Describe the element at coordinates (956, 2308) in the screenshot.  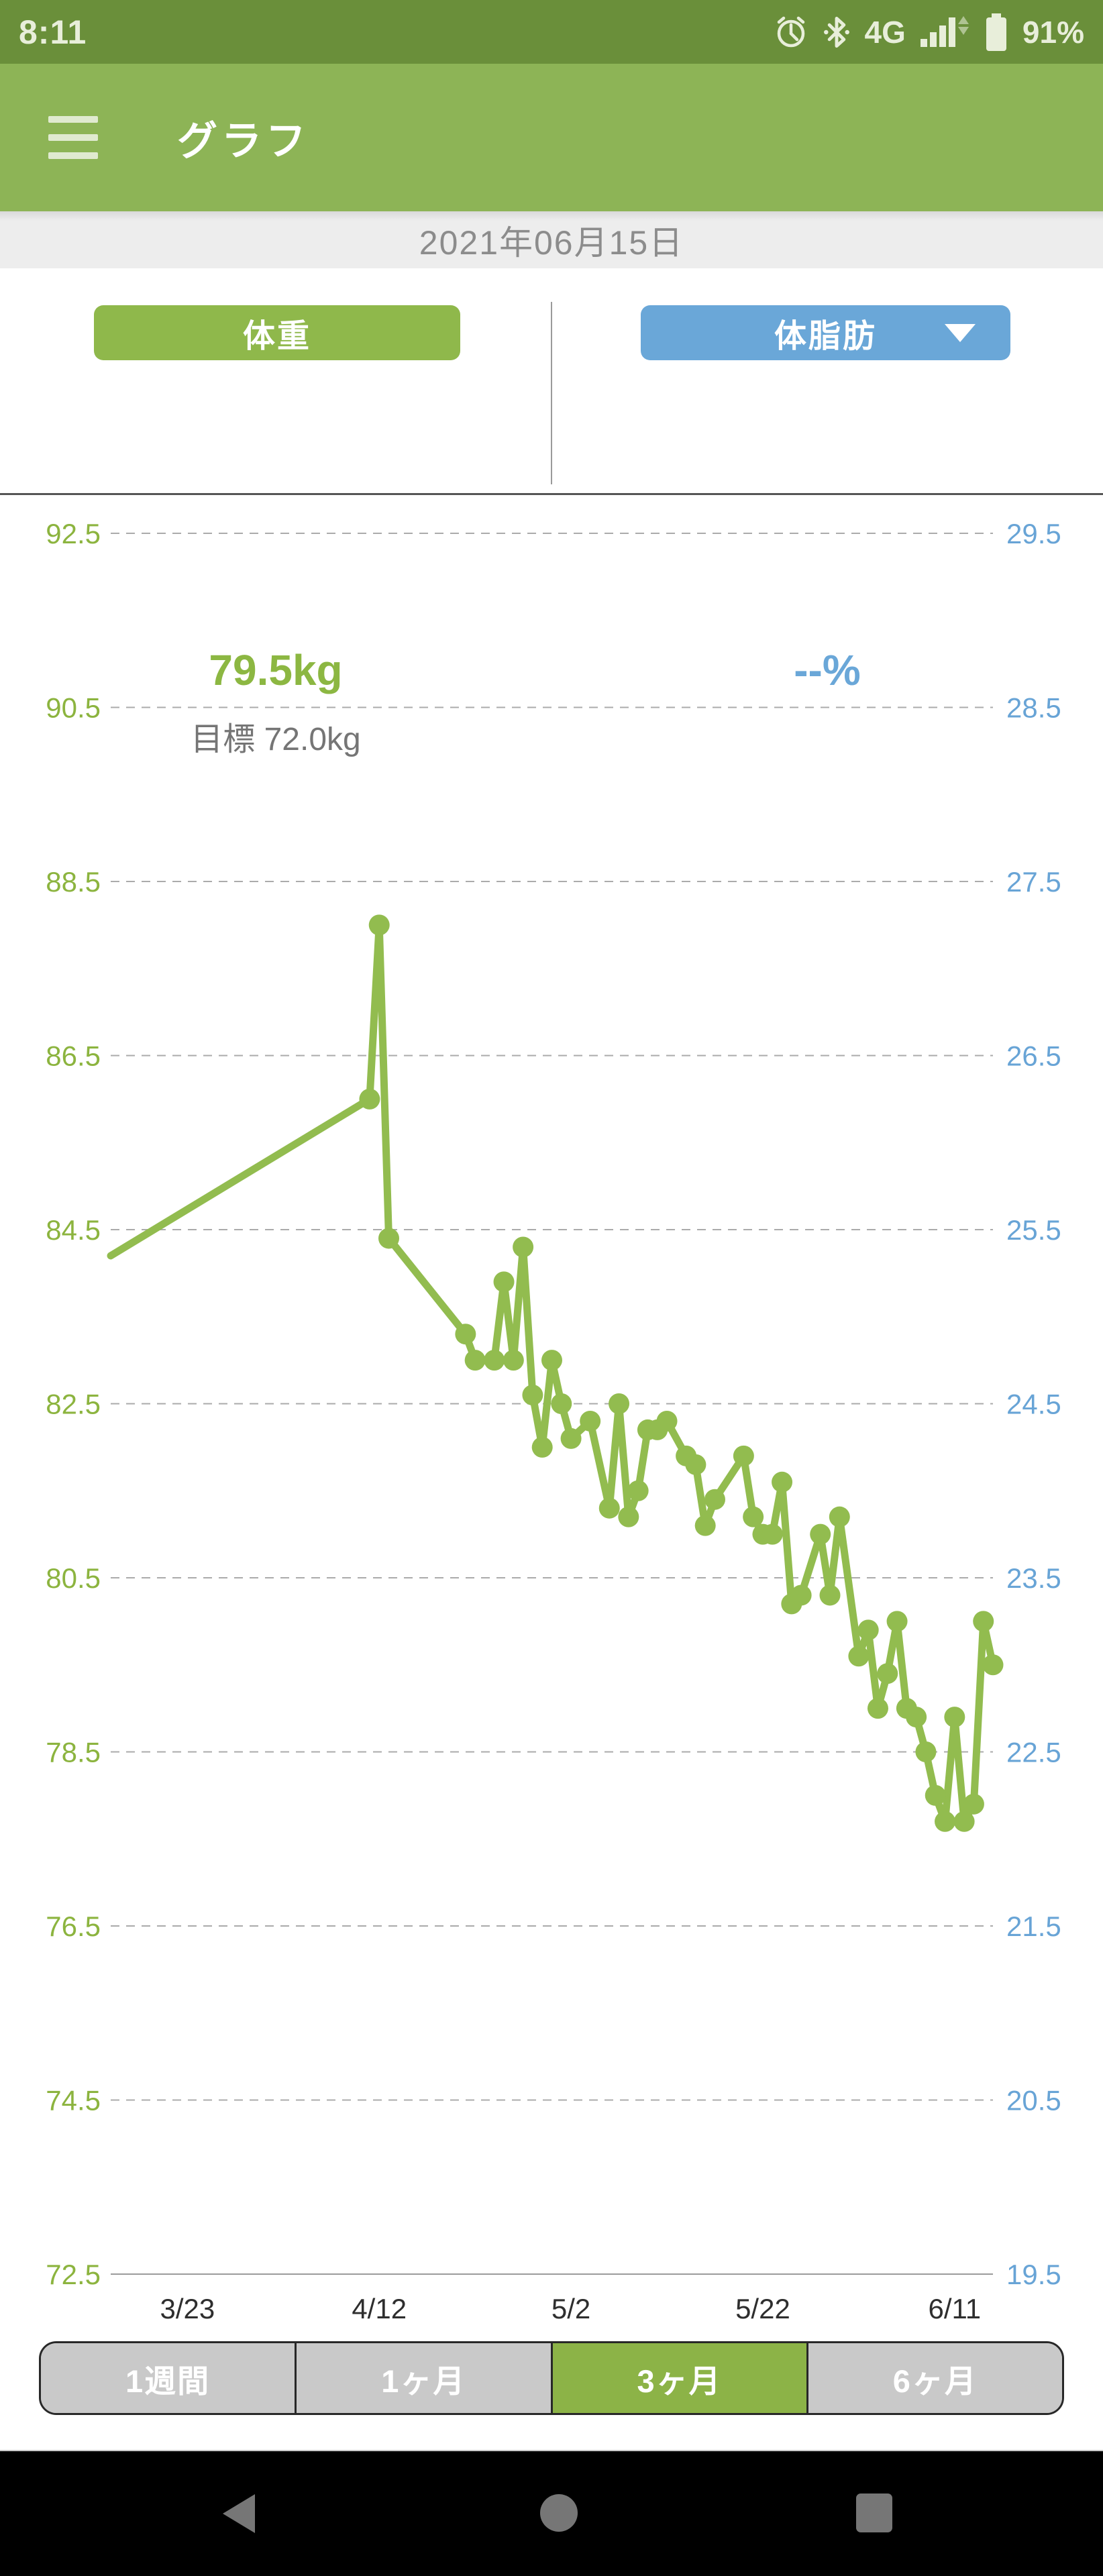
I see `svg-text: 6/11` at that location.